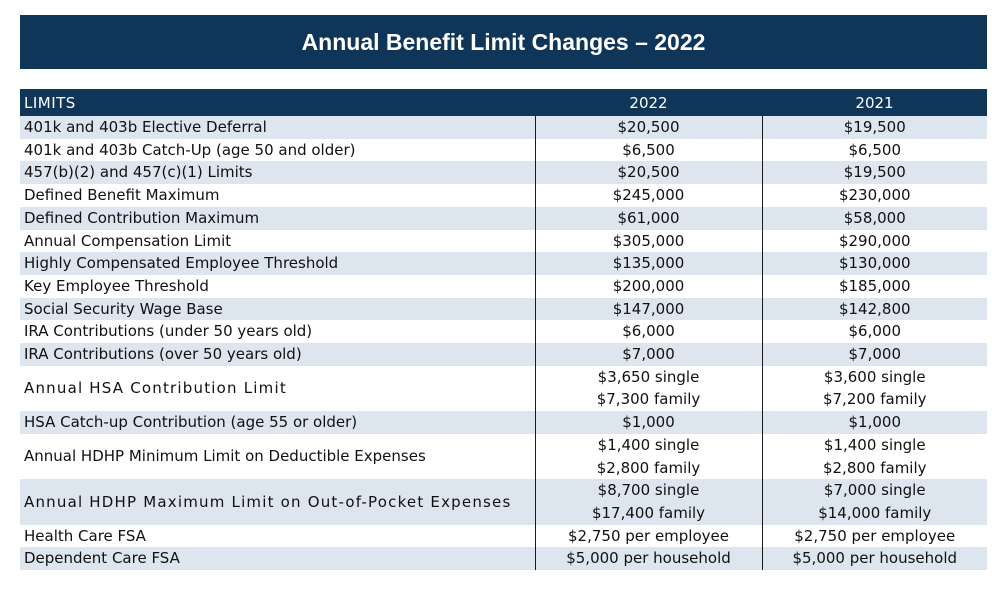  What do you see at coordinates (874, 332) in the screenshot?
I see `value-2021: $6,000` at bounding box center [874, 332].